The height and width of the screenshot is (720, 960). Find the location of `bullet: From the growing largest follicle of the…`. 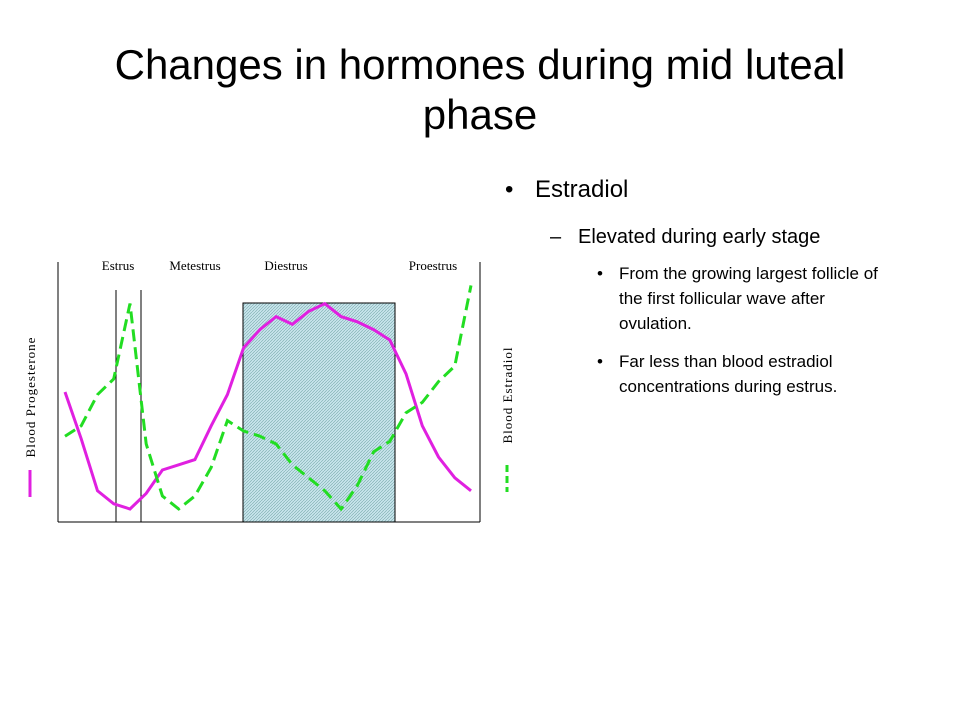

bullet: From the growing largest follicle of the… is located at coordinates (748, 298).